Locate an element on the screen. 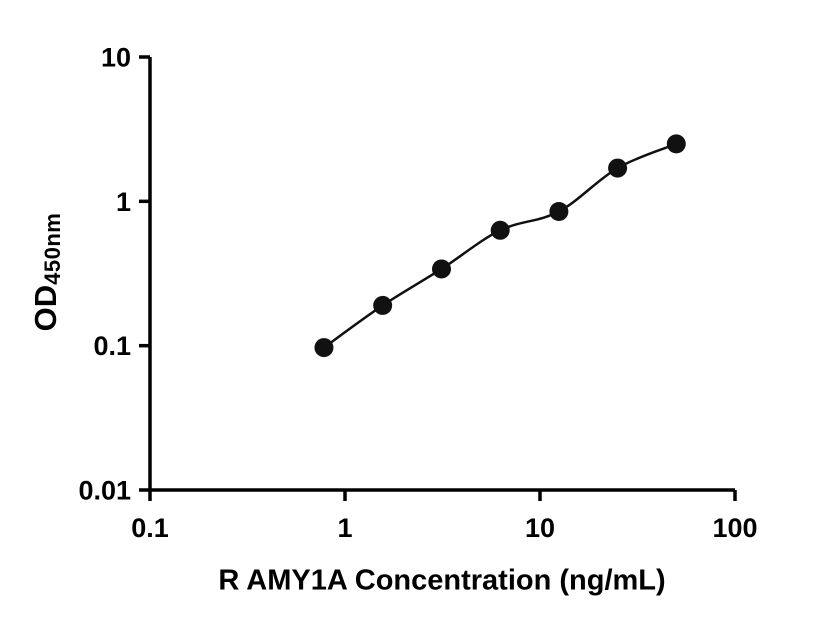 This screenshot has width=816, height=640. x-tick-label: 100 is located at coordinates (734, 528).